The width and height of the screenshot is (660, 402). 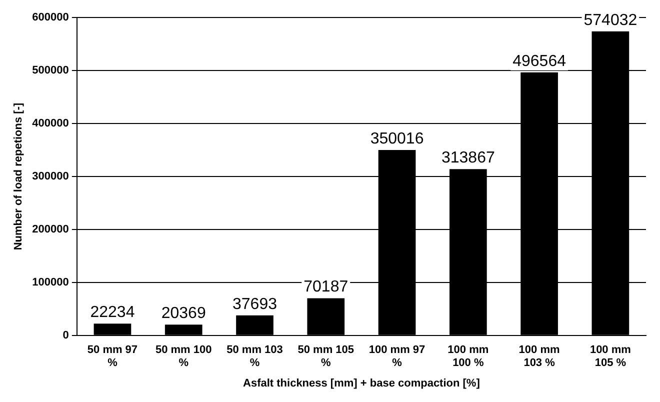 I want to click on x-tick-label: 100 mm 105 %, so click(x=611, y=357).